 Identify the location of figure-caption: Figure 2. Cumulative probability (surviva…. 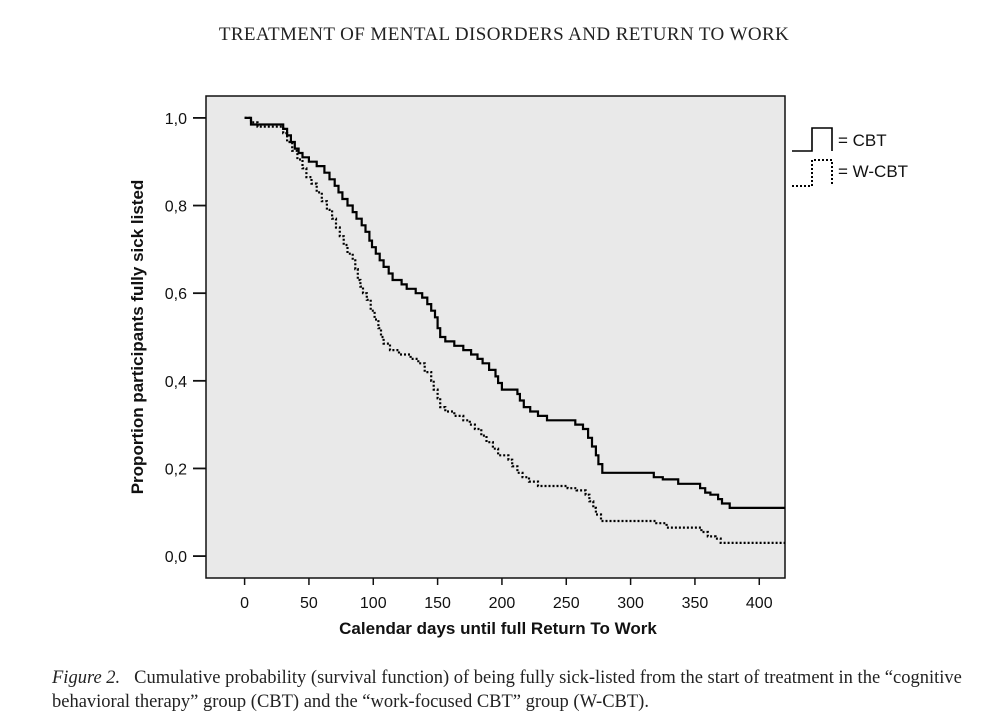
(527, 690).